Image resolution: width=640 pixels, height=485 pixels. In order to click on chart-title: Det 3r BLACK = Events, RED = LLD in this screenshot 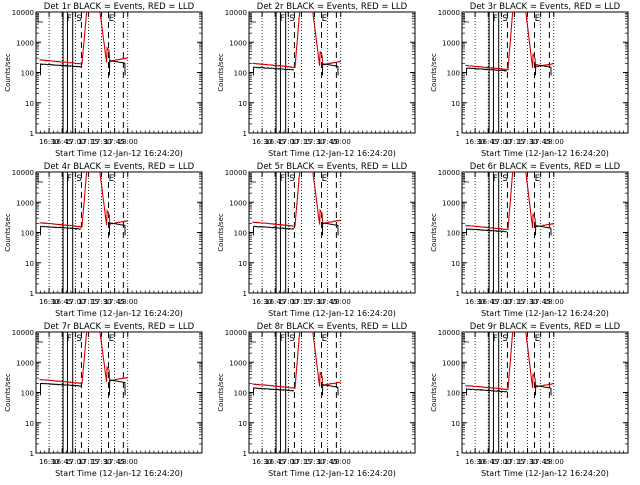, I will do `click(545, 7)`.